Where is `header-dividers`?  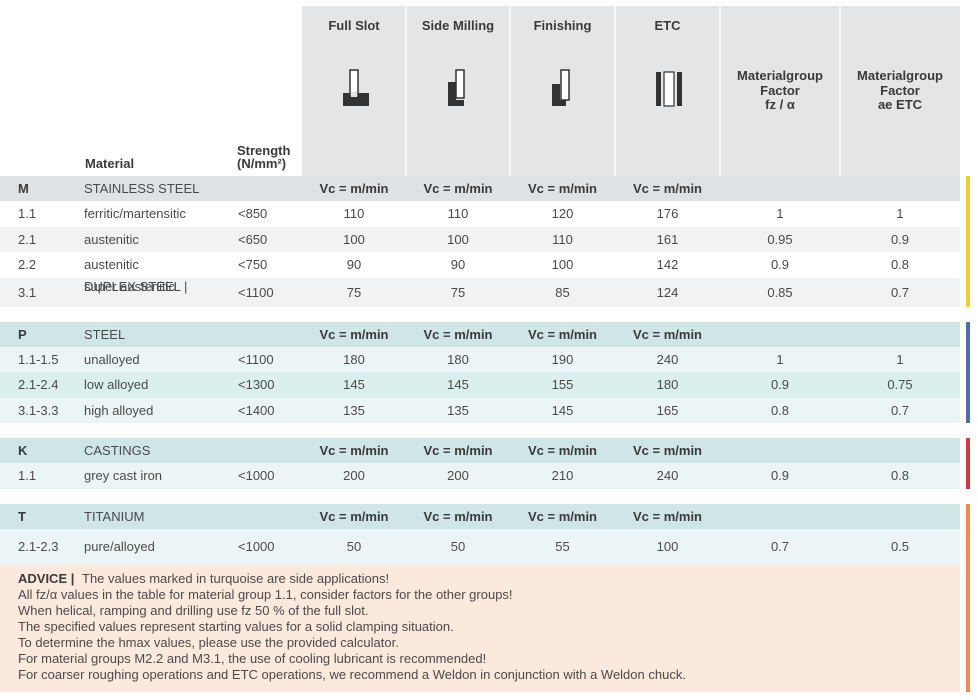
header-dividers is located at coordinates (623, 91).